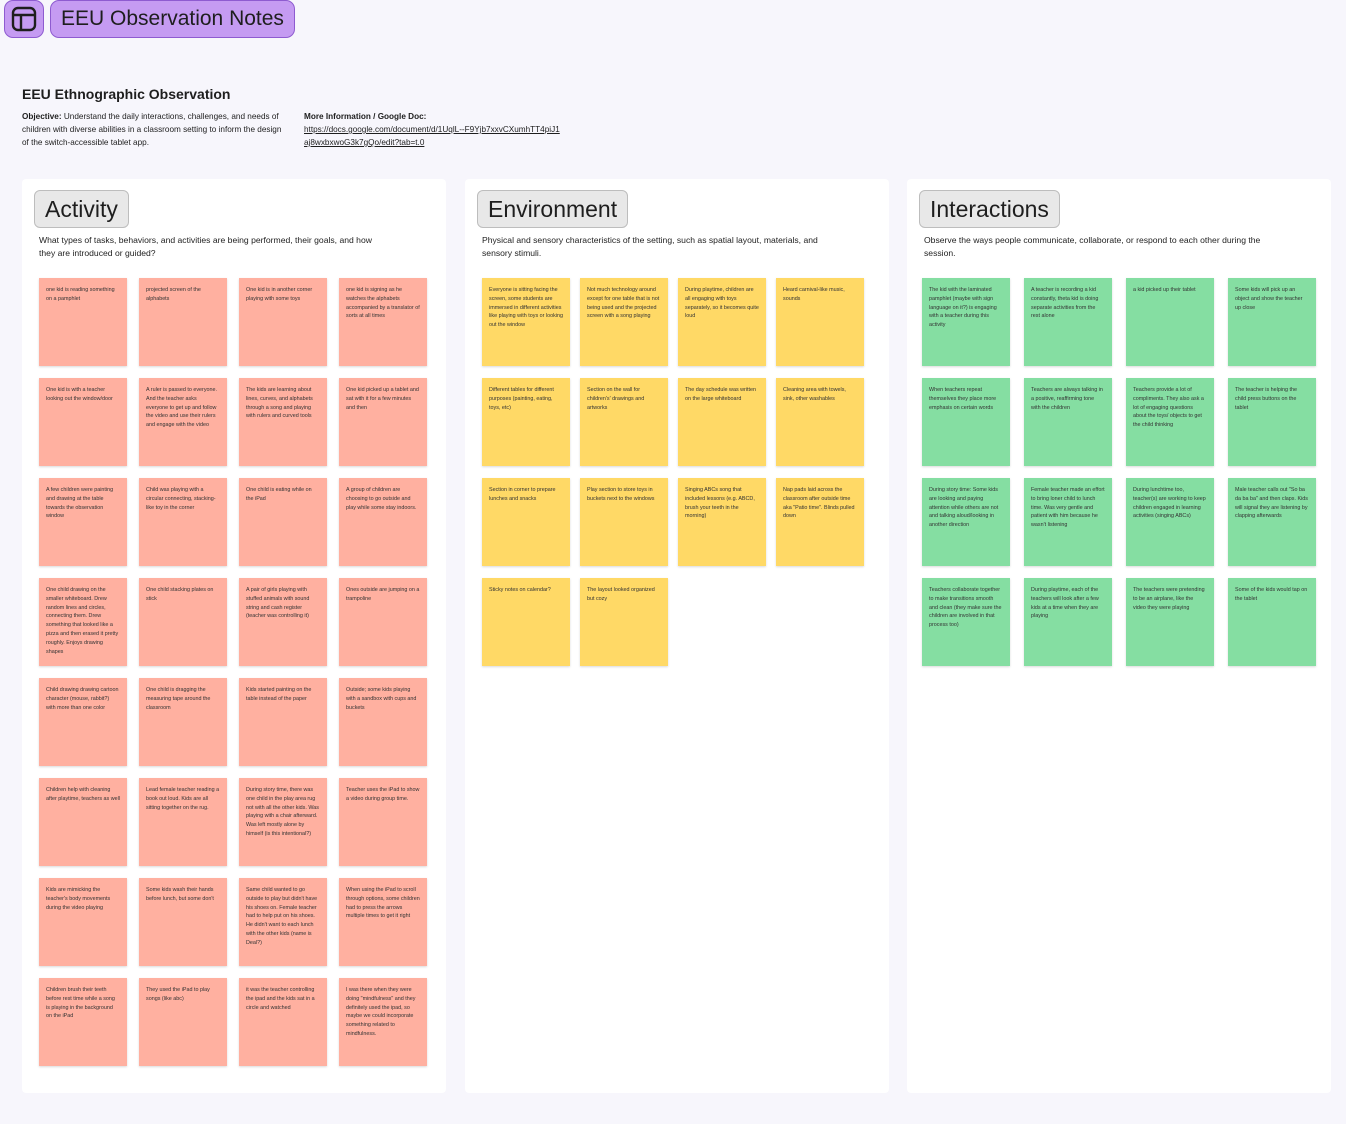 The height and width of the screenshot is (1124, 1346). I want to click on top-bar: EEU Observation Notes, so click(149, 20).